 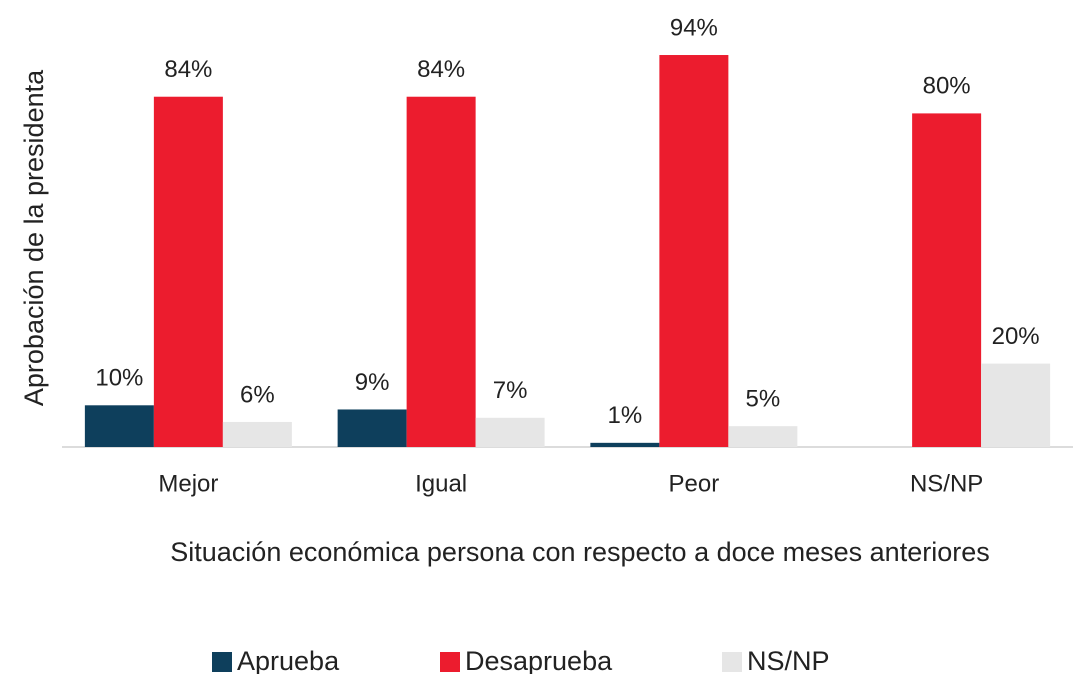 What do you see at coordinates (510, 390) in the screenshot?
I see `data-label: 7%` at bounding box center [510, 390].